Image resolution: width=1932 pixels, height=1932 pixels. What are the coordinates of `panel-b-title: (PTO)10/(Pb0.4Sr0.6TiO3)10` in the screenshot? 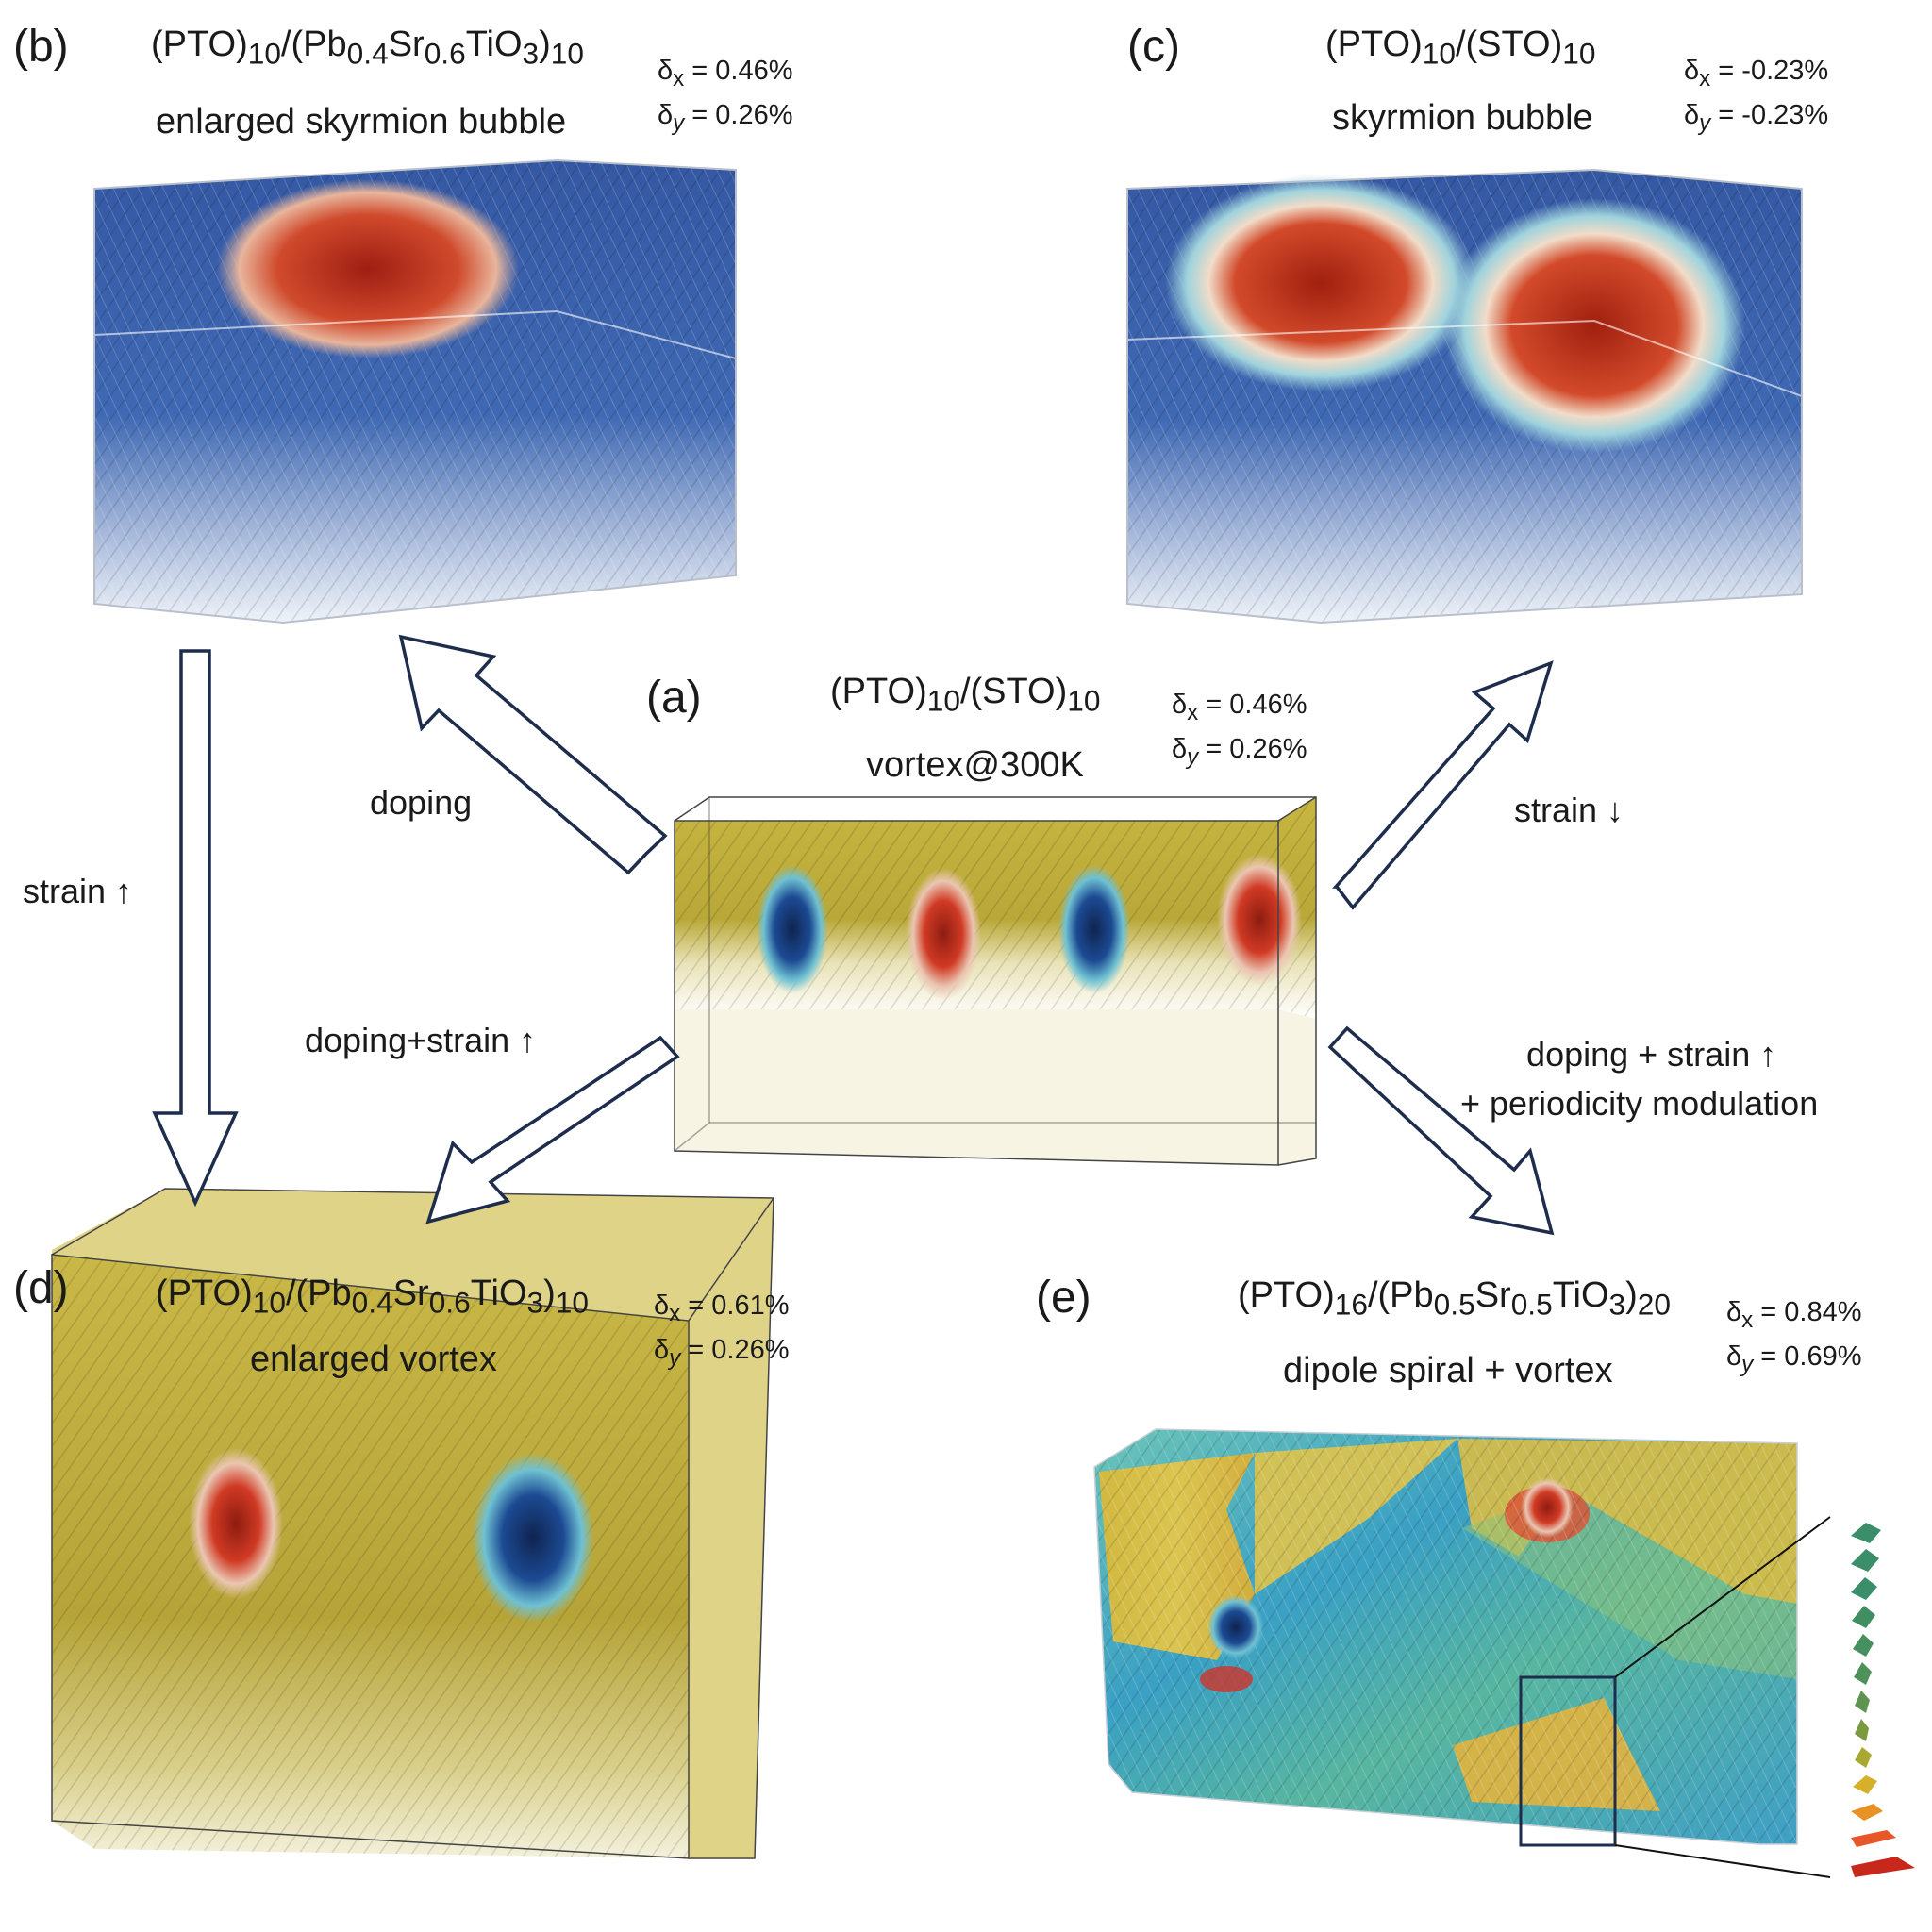 It's located at (367, 48).